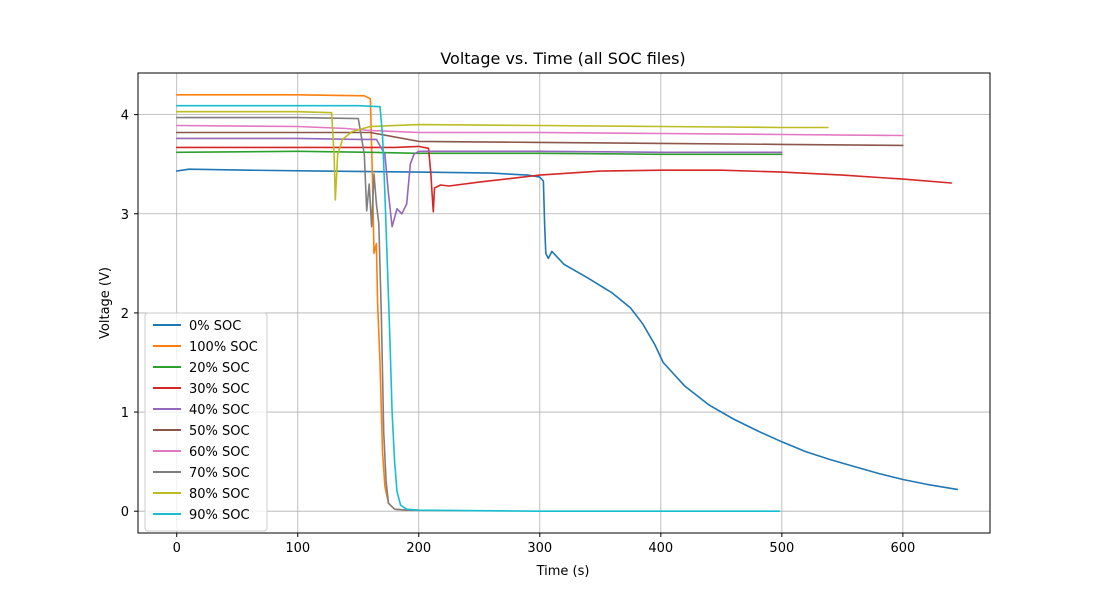 This screenshot has height=600, width=1100. I want to click on chart-title: Voltage vs. Time (all SOC files), so click(562, 58).